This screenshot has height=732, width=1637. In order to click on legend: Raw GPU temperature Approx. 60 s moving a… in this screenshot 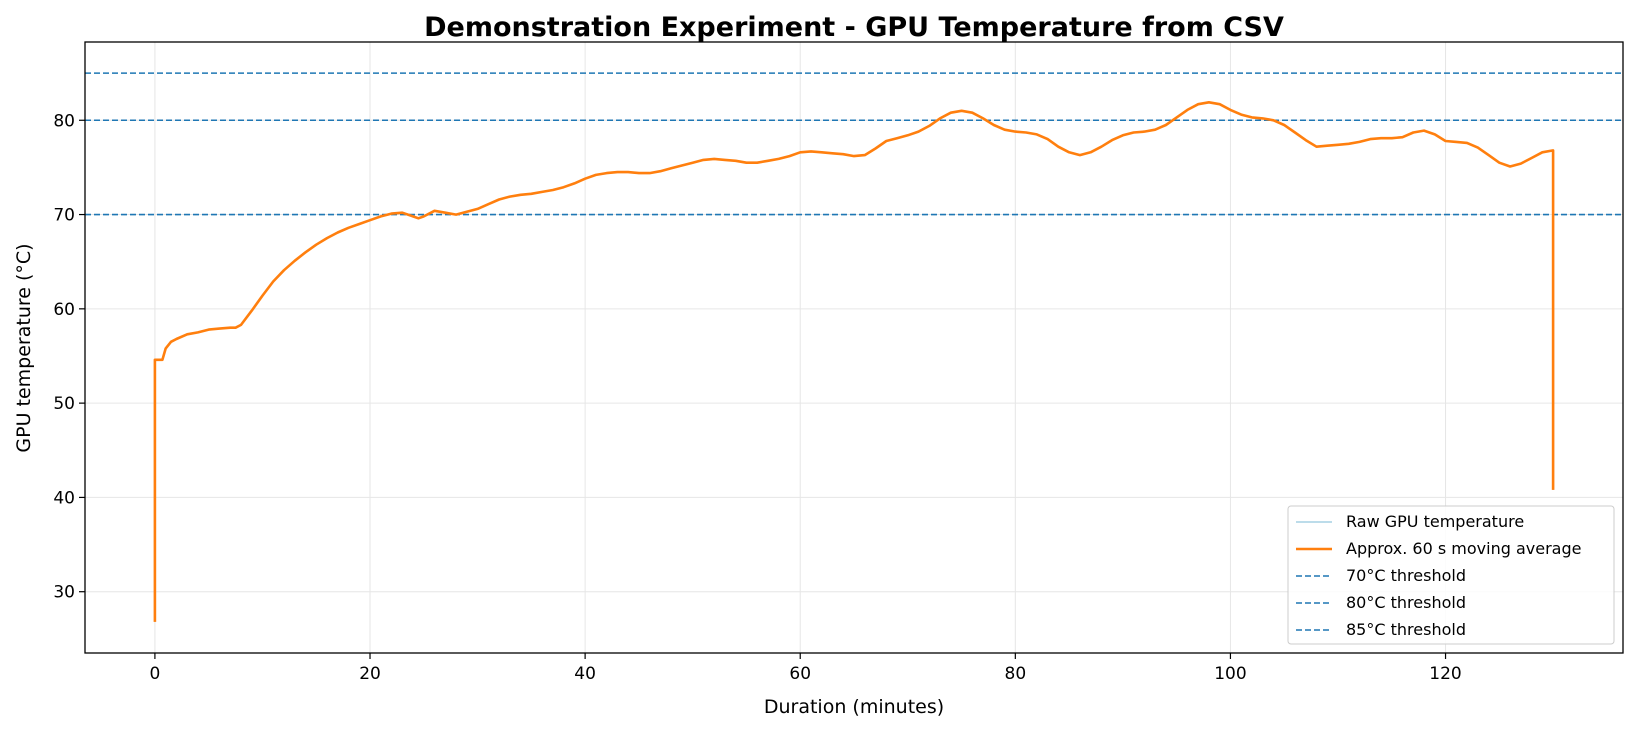, I will do `click(1451, 575)`.